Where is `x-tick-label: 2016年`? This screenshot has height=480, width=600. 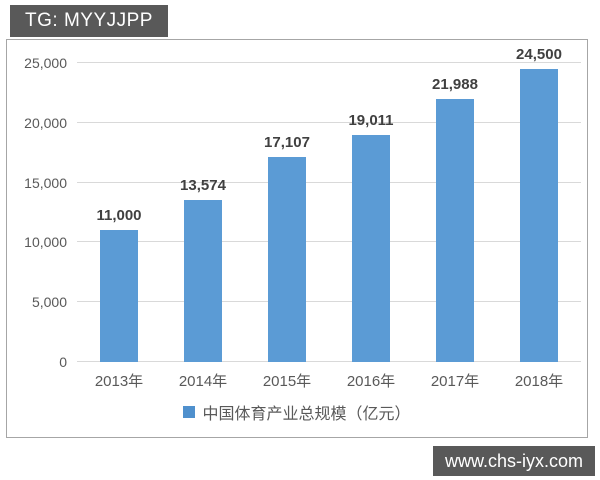
x-tick-label: 2016年 is located at coordinates (371, 381).